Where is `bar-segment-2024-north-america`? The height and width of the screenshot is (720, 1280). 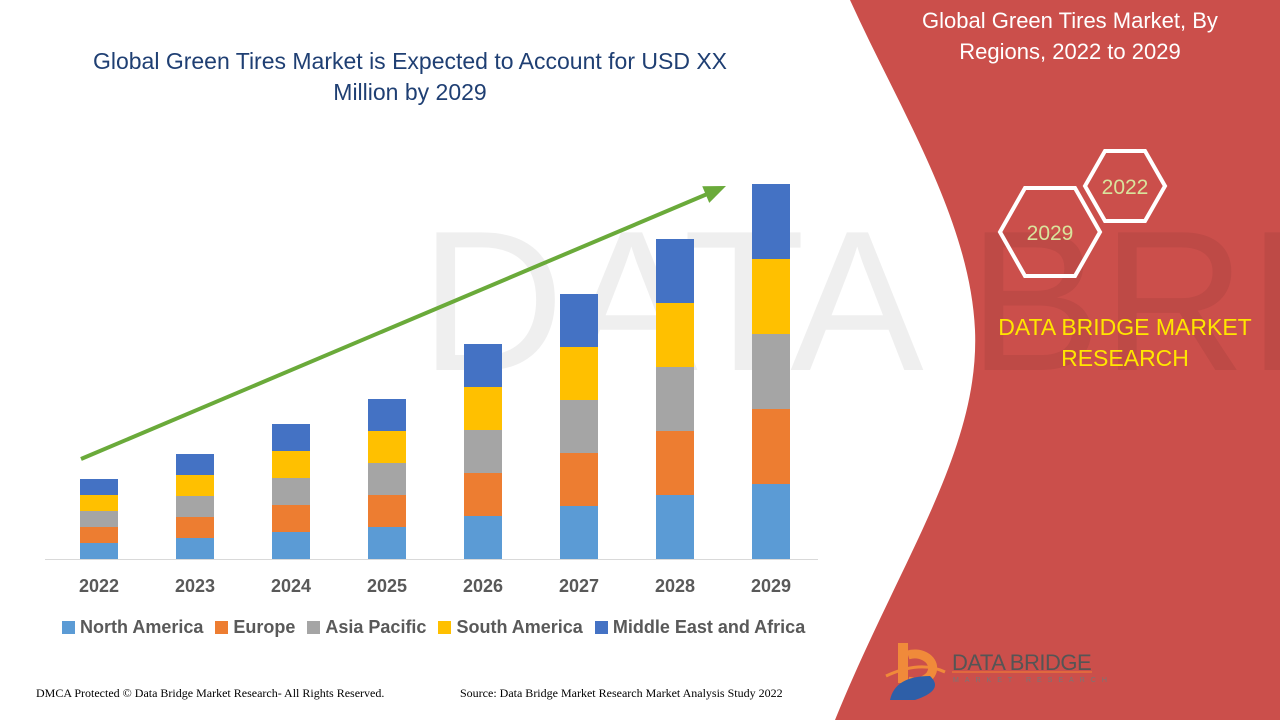
bar-segment-2024-north-america is located at coordinates (291, 545).